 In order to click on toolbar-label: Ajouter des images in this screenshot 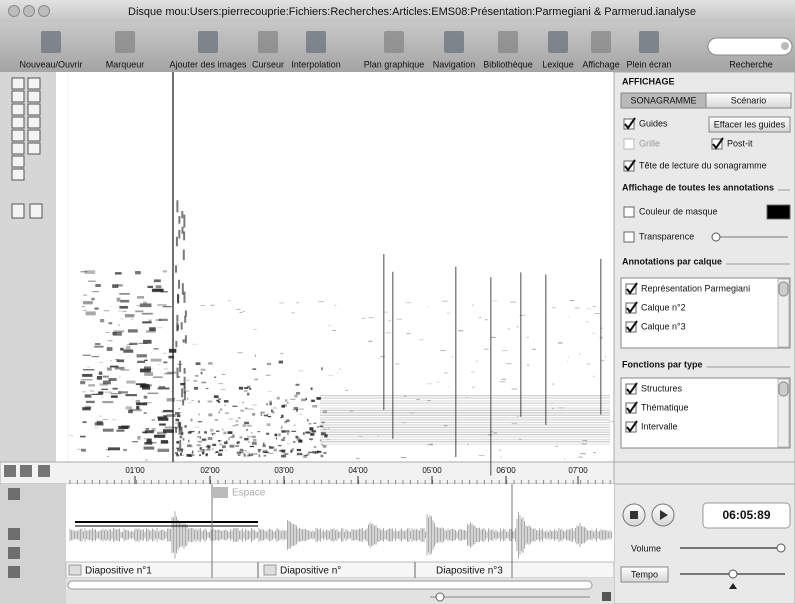, I will do `click(208, 64)`.